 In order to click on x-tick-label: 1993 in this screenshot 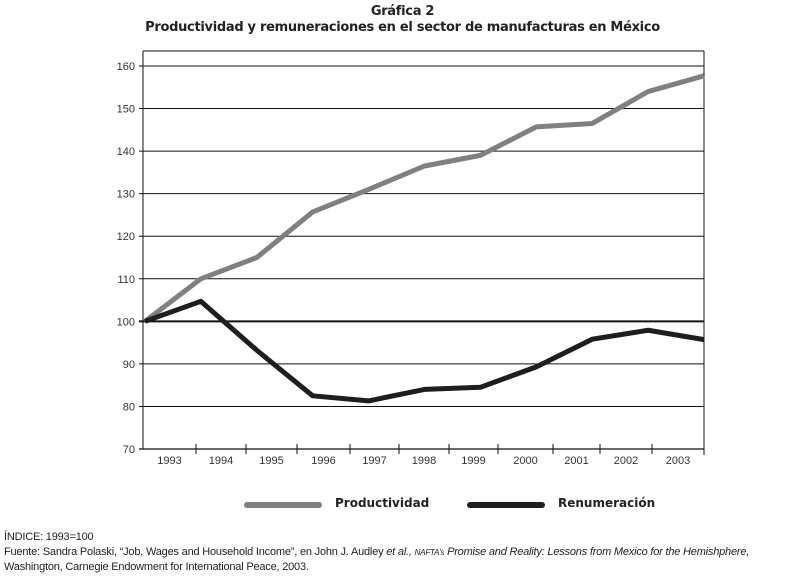, I will do `click(169, 461)`.